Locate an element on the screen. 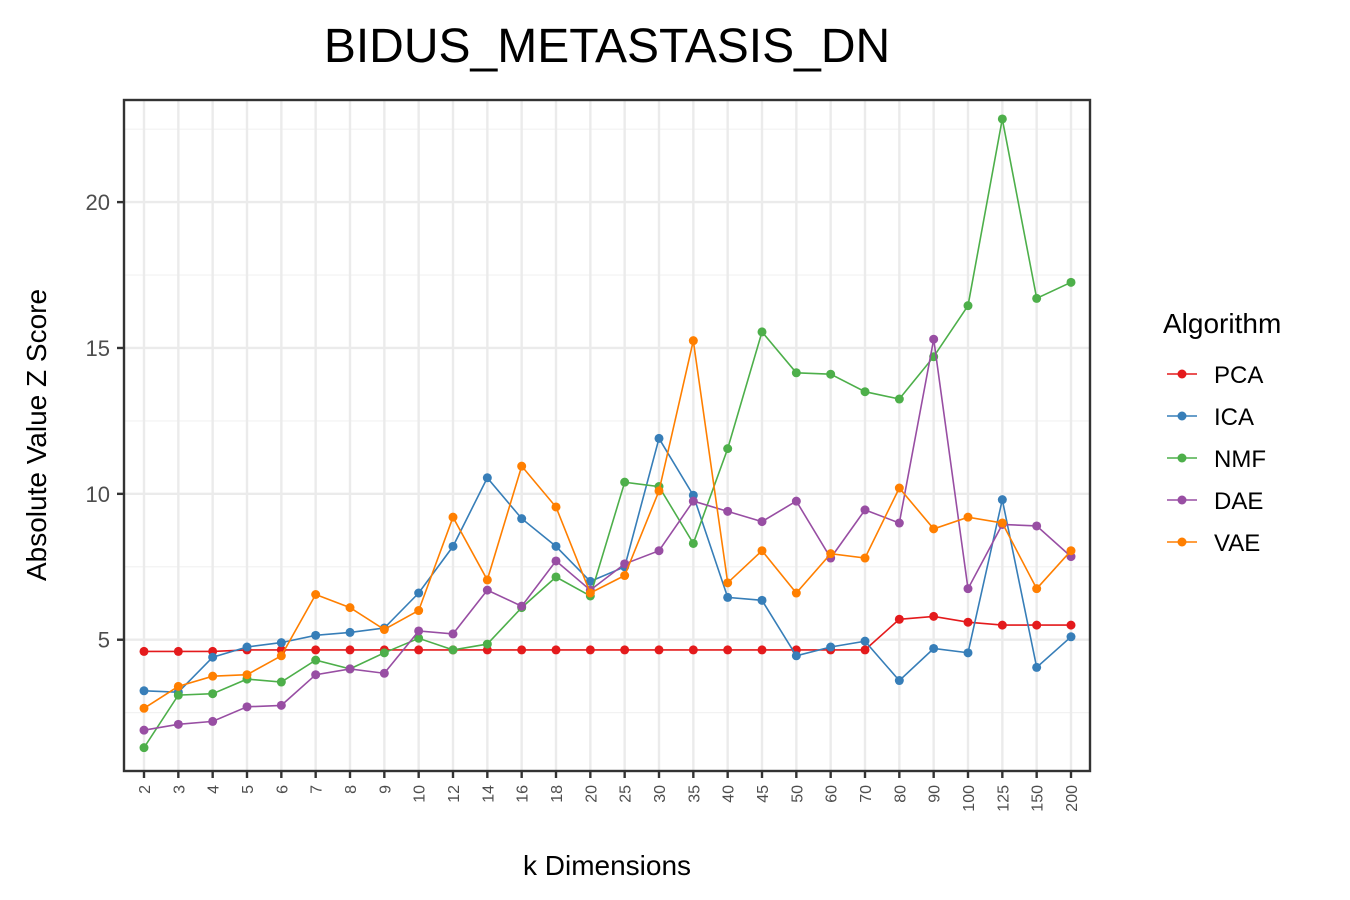  x-tick-label: 200 is located at coordinates (1072, 798).